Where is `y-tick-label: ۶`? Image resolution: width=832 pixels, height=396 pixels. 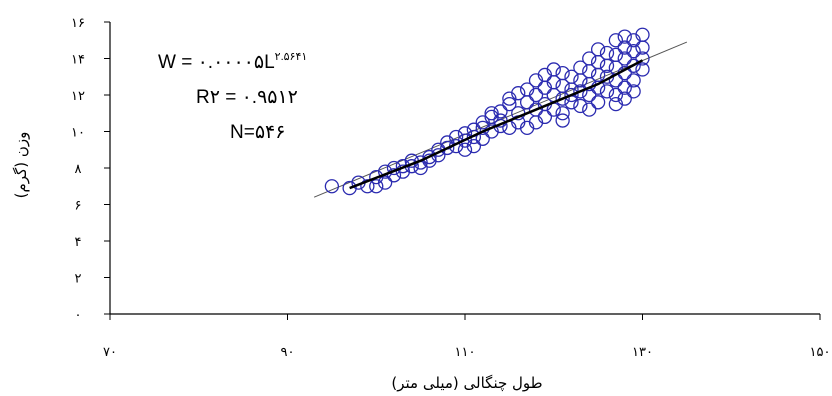 y-tick-label: ۶ is located at coordinates (78, 206).